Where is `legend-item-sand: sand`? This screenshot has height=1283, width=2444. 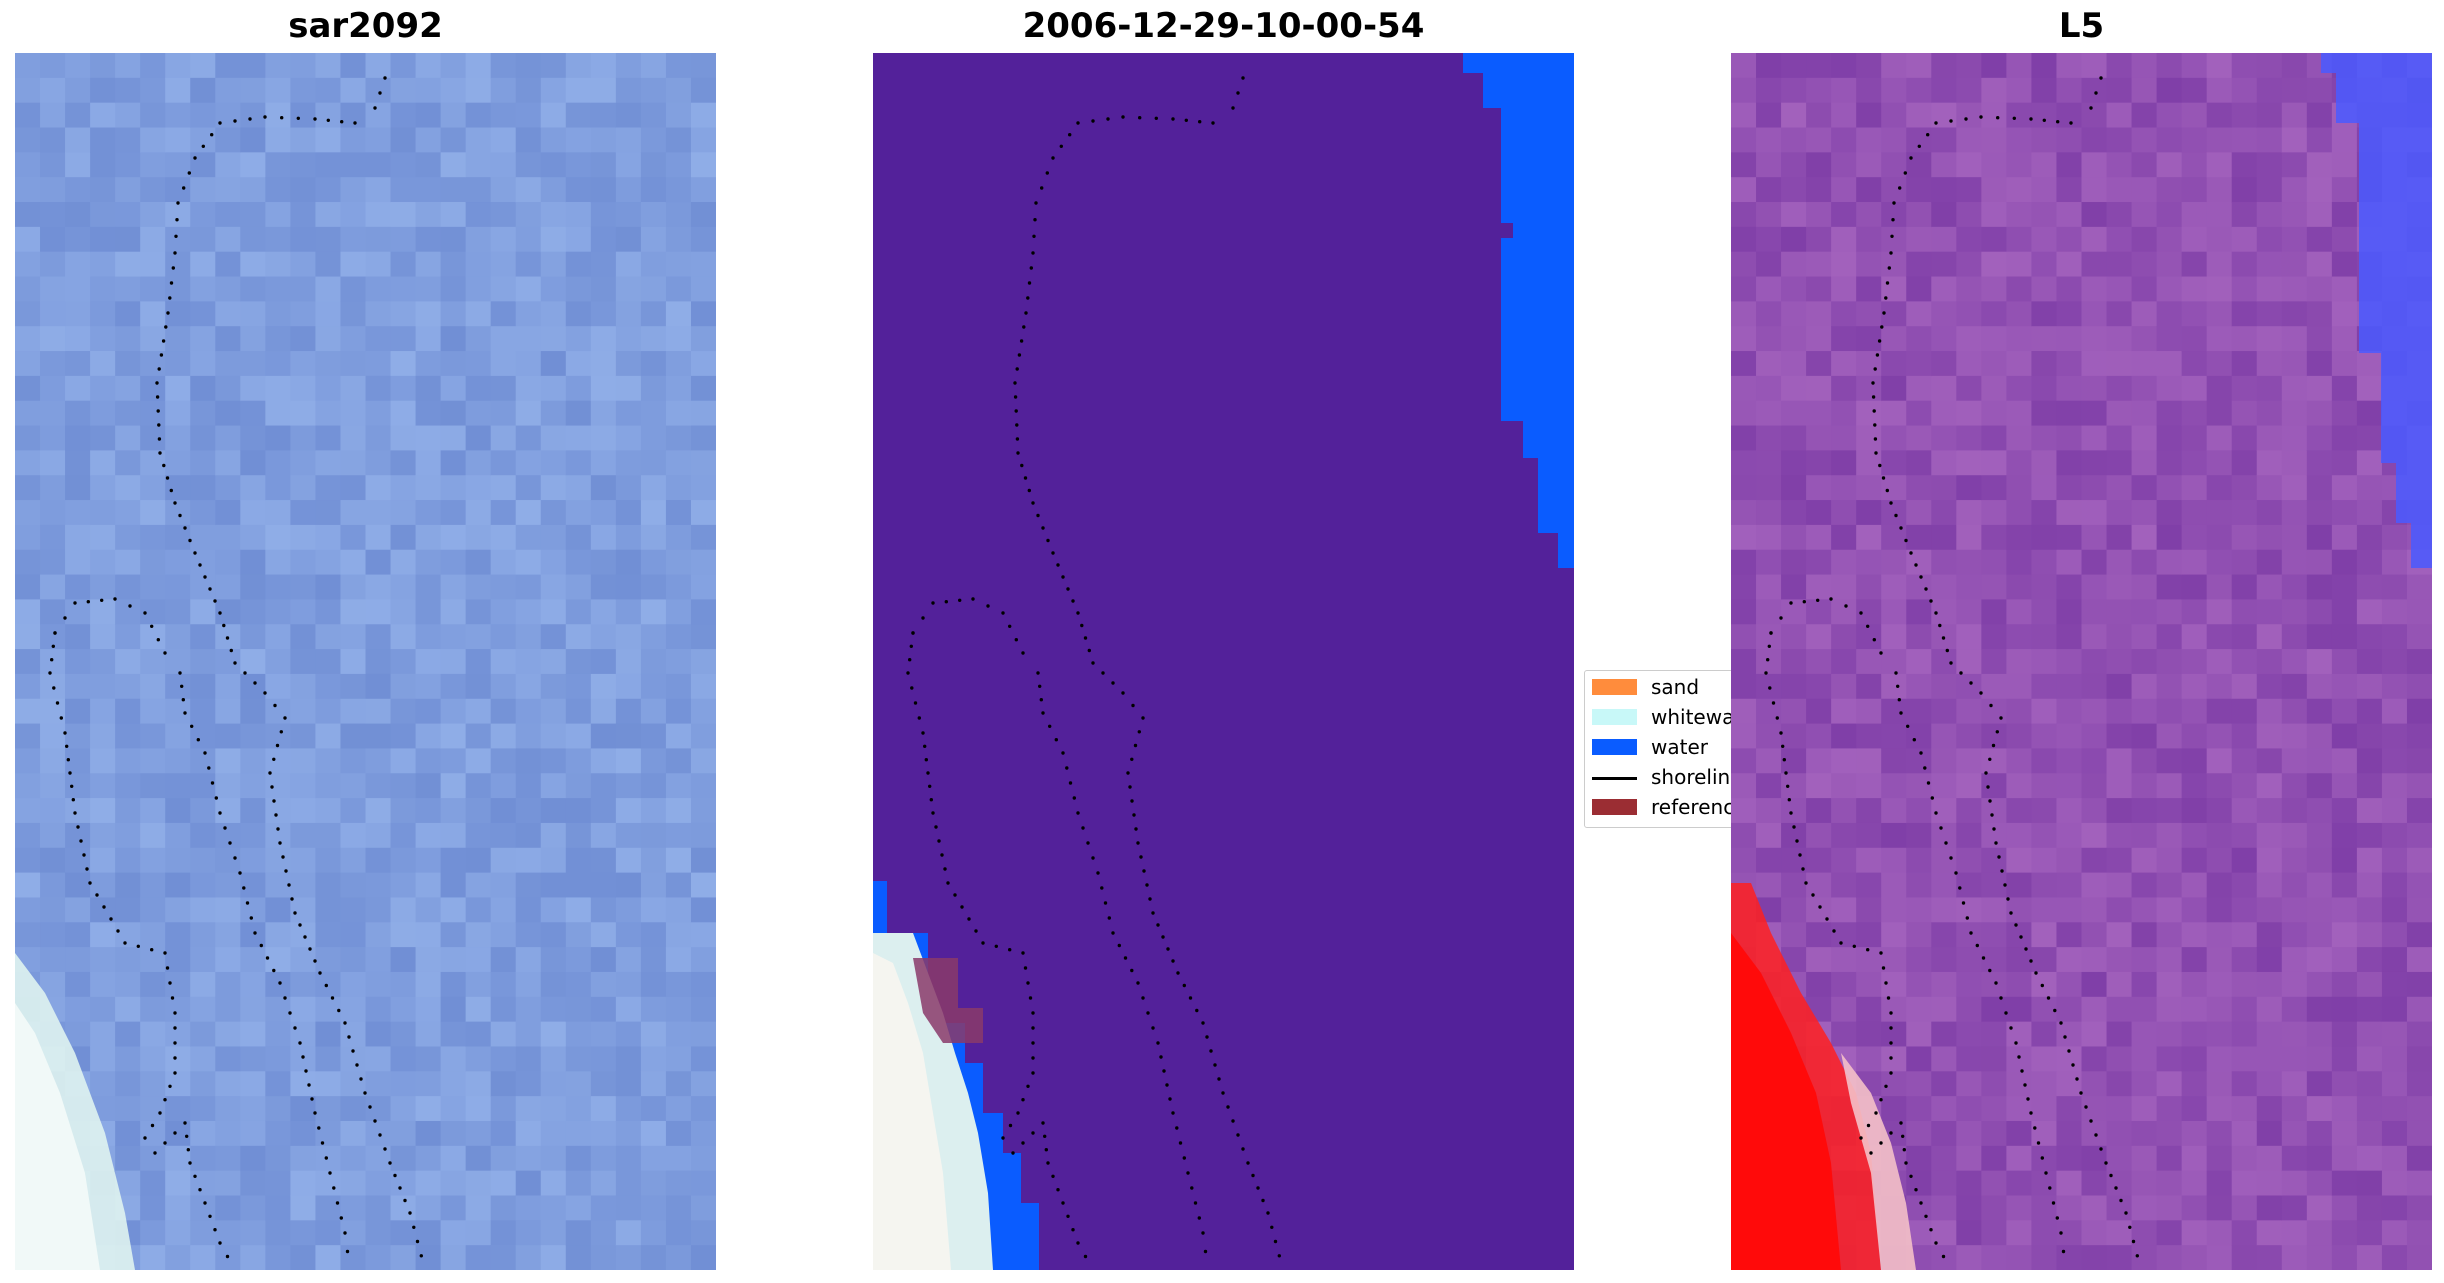 legend-item-sand: sand is located at coordinates (1664, 688).